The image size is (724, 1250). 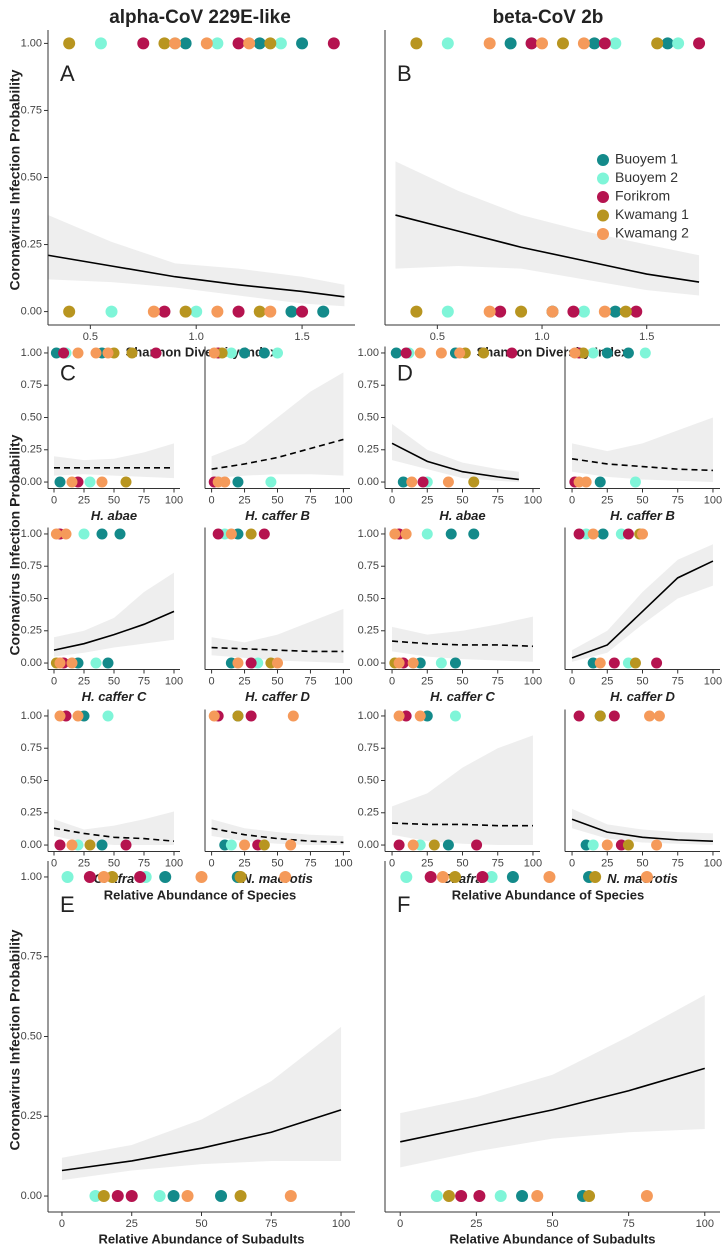 I want to click on x-axis-label: Relative Abundance of Subadults, so click(x=201, y=1238).